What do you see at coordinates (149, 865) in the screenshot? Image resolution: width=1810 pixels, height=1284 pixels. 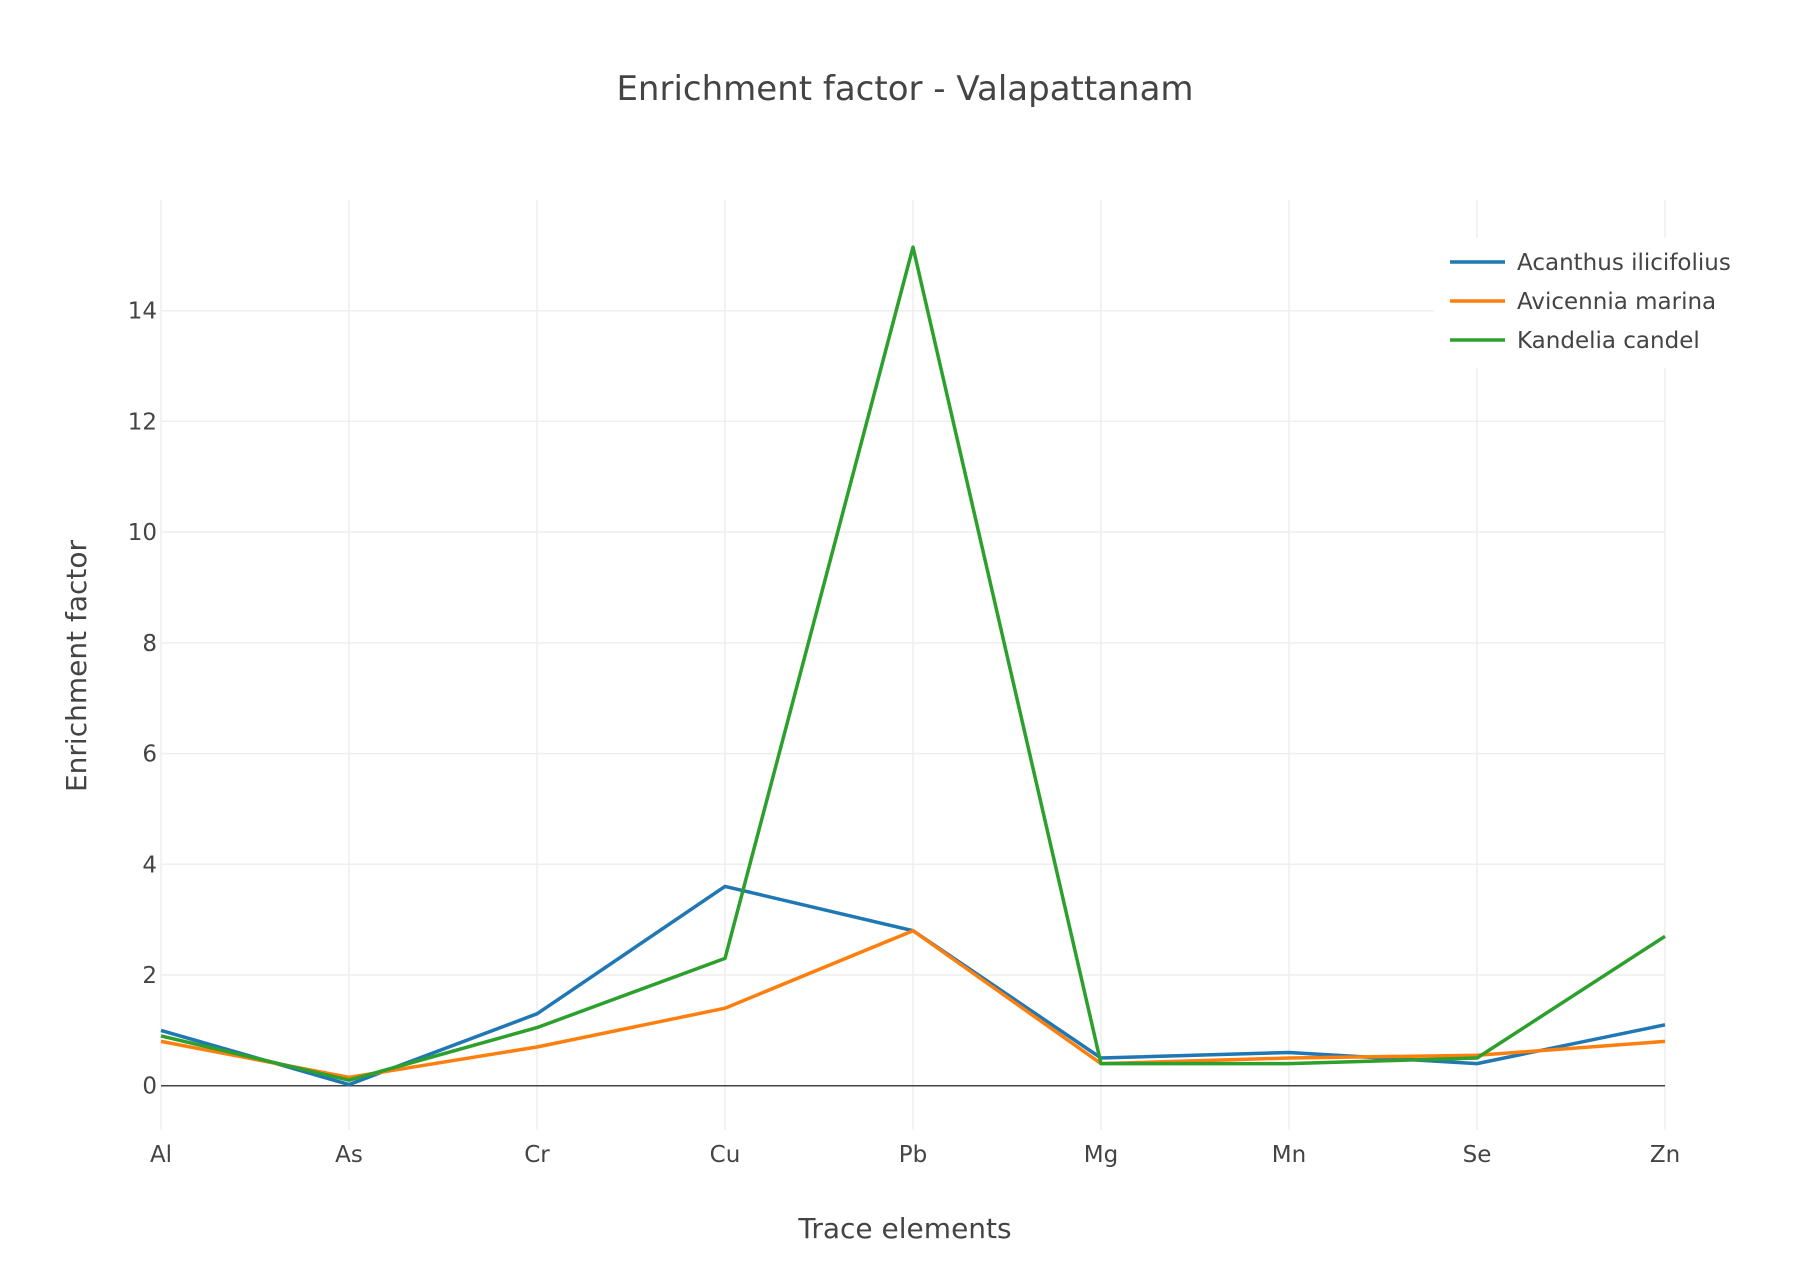 I see `y-tick-label: 4` at bounding box center [149, 865].